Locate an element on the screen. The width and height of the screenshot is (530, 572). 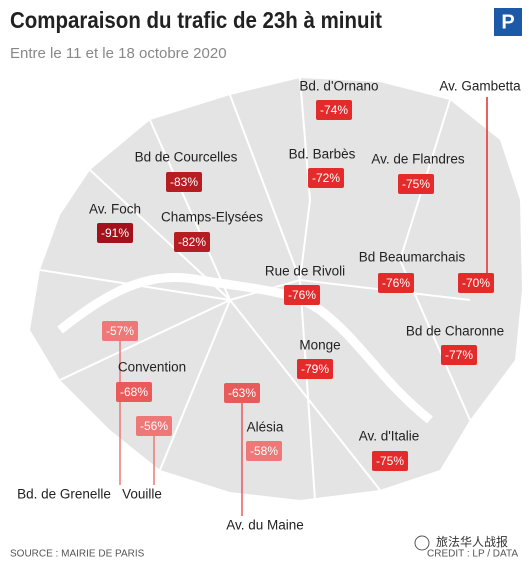
street-name: Vouille is located at coordinates (142, 494).